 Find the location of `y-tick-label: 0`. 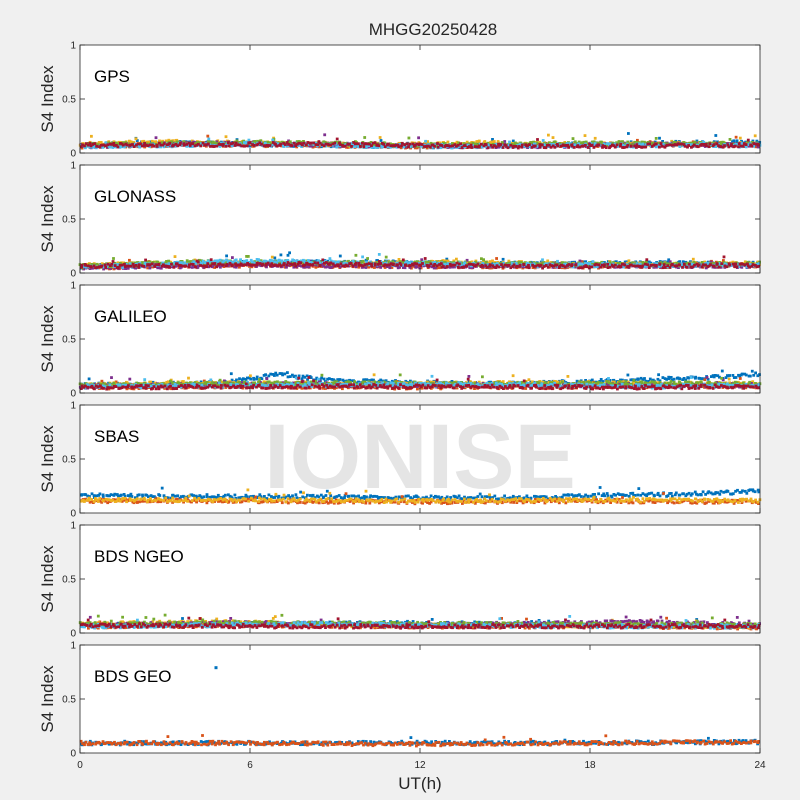

y-tick-label: 0 is located at coordinates (73, 154).